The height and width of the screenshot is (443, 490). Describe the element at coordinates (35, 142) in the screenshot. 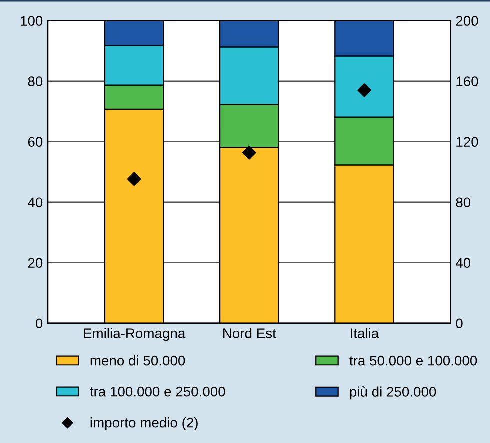

I see `y-tick-label: 60` at that location.